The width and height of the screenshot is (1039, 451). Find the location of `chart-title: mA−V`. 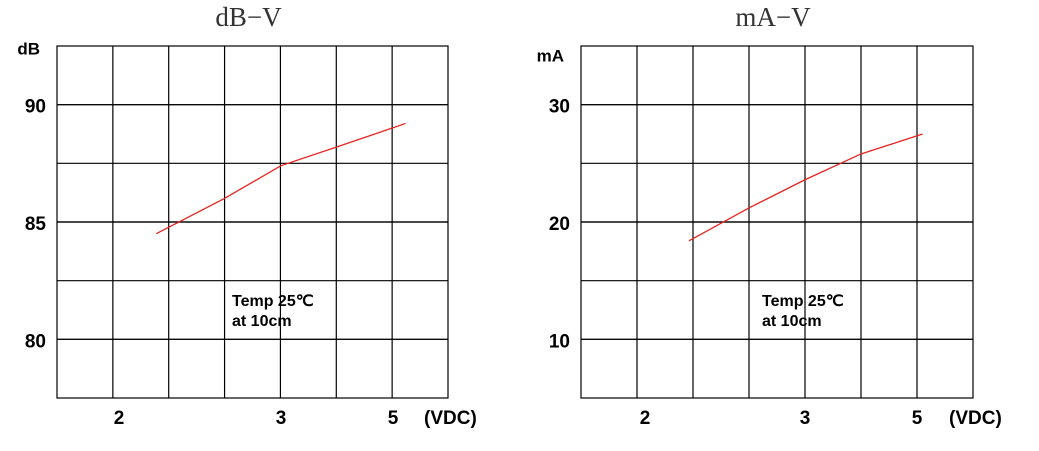

chart-title: mA−V is located at coordinates (773, 17).